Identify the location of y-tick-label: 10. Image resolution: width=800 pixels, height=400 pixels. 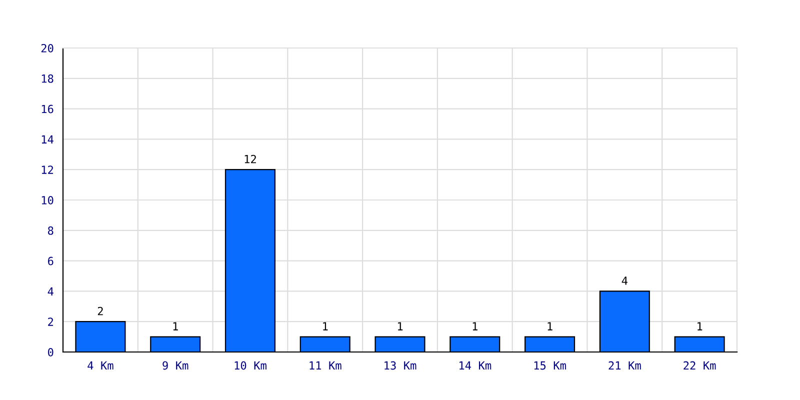
(48, 200).